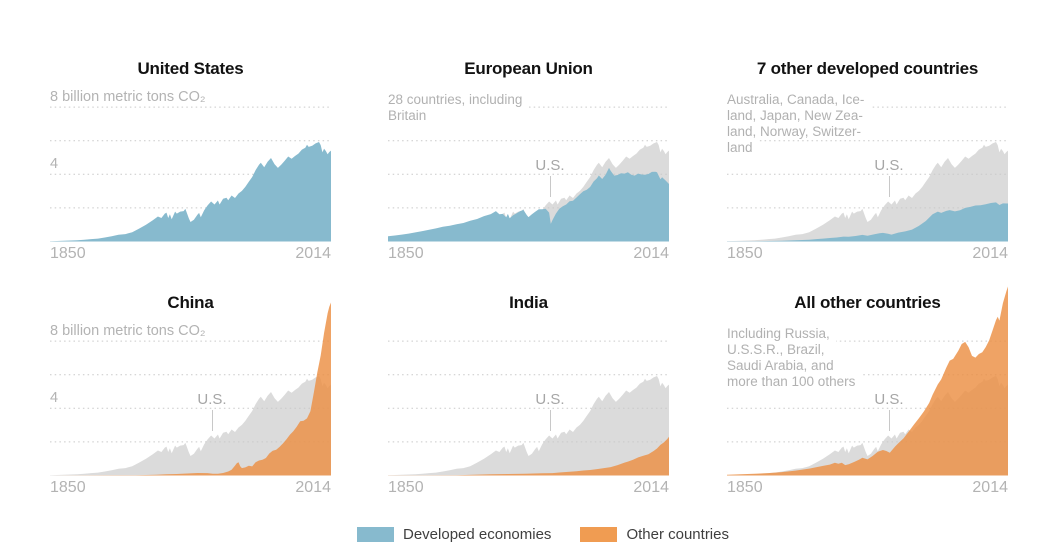 The image size is (1050, 550). I want to click on panel-title: All other countries, so click(867, 302).